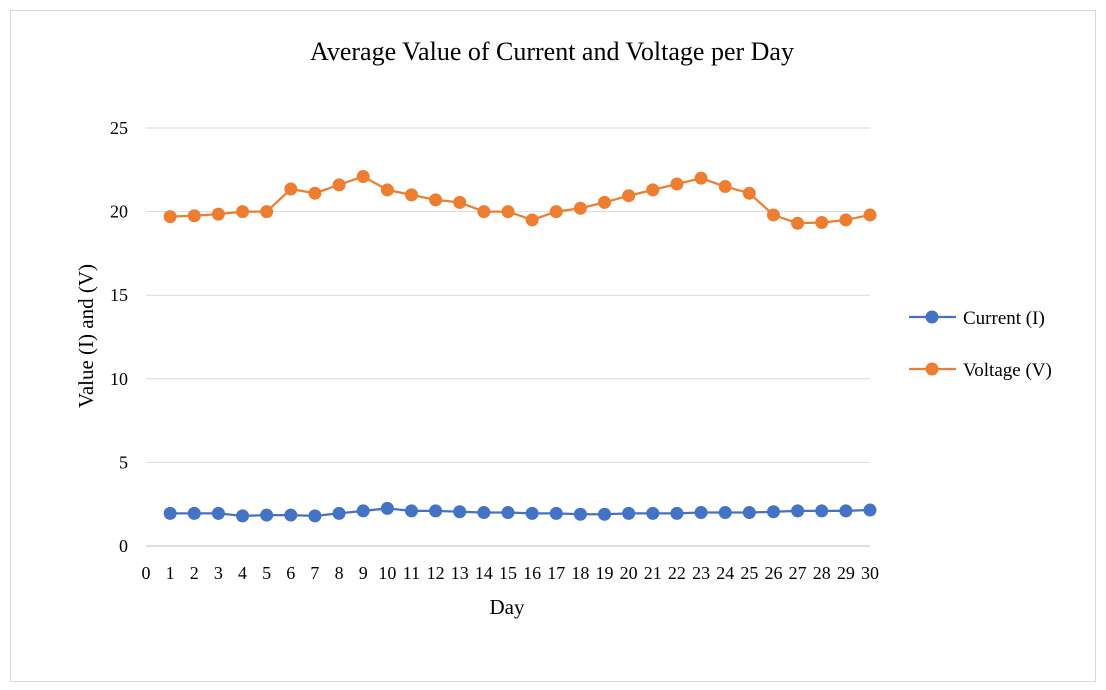 The width and height of the screenshot is (1106, 690). I want to click on x-tick-label: 1, so click(170, 573).